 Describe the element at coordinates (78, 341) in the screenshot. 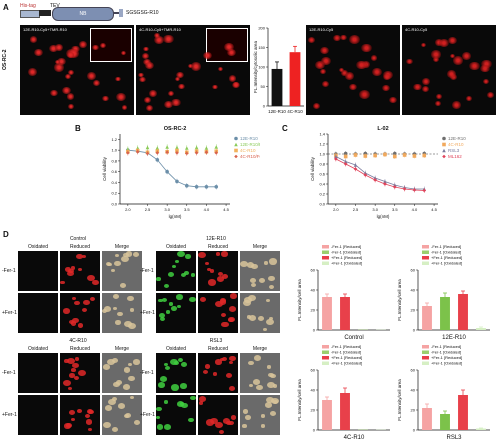

I see `d-group-title: 4C-R10` at that location.